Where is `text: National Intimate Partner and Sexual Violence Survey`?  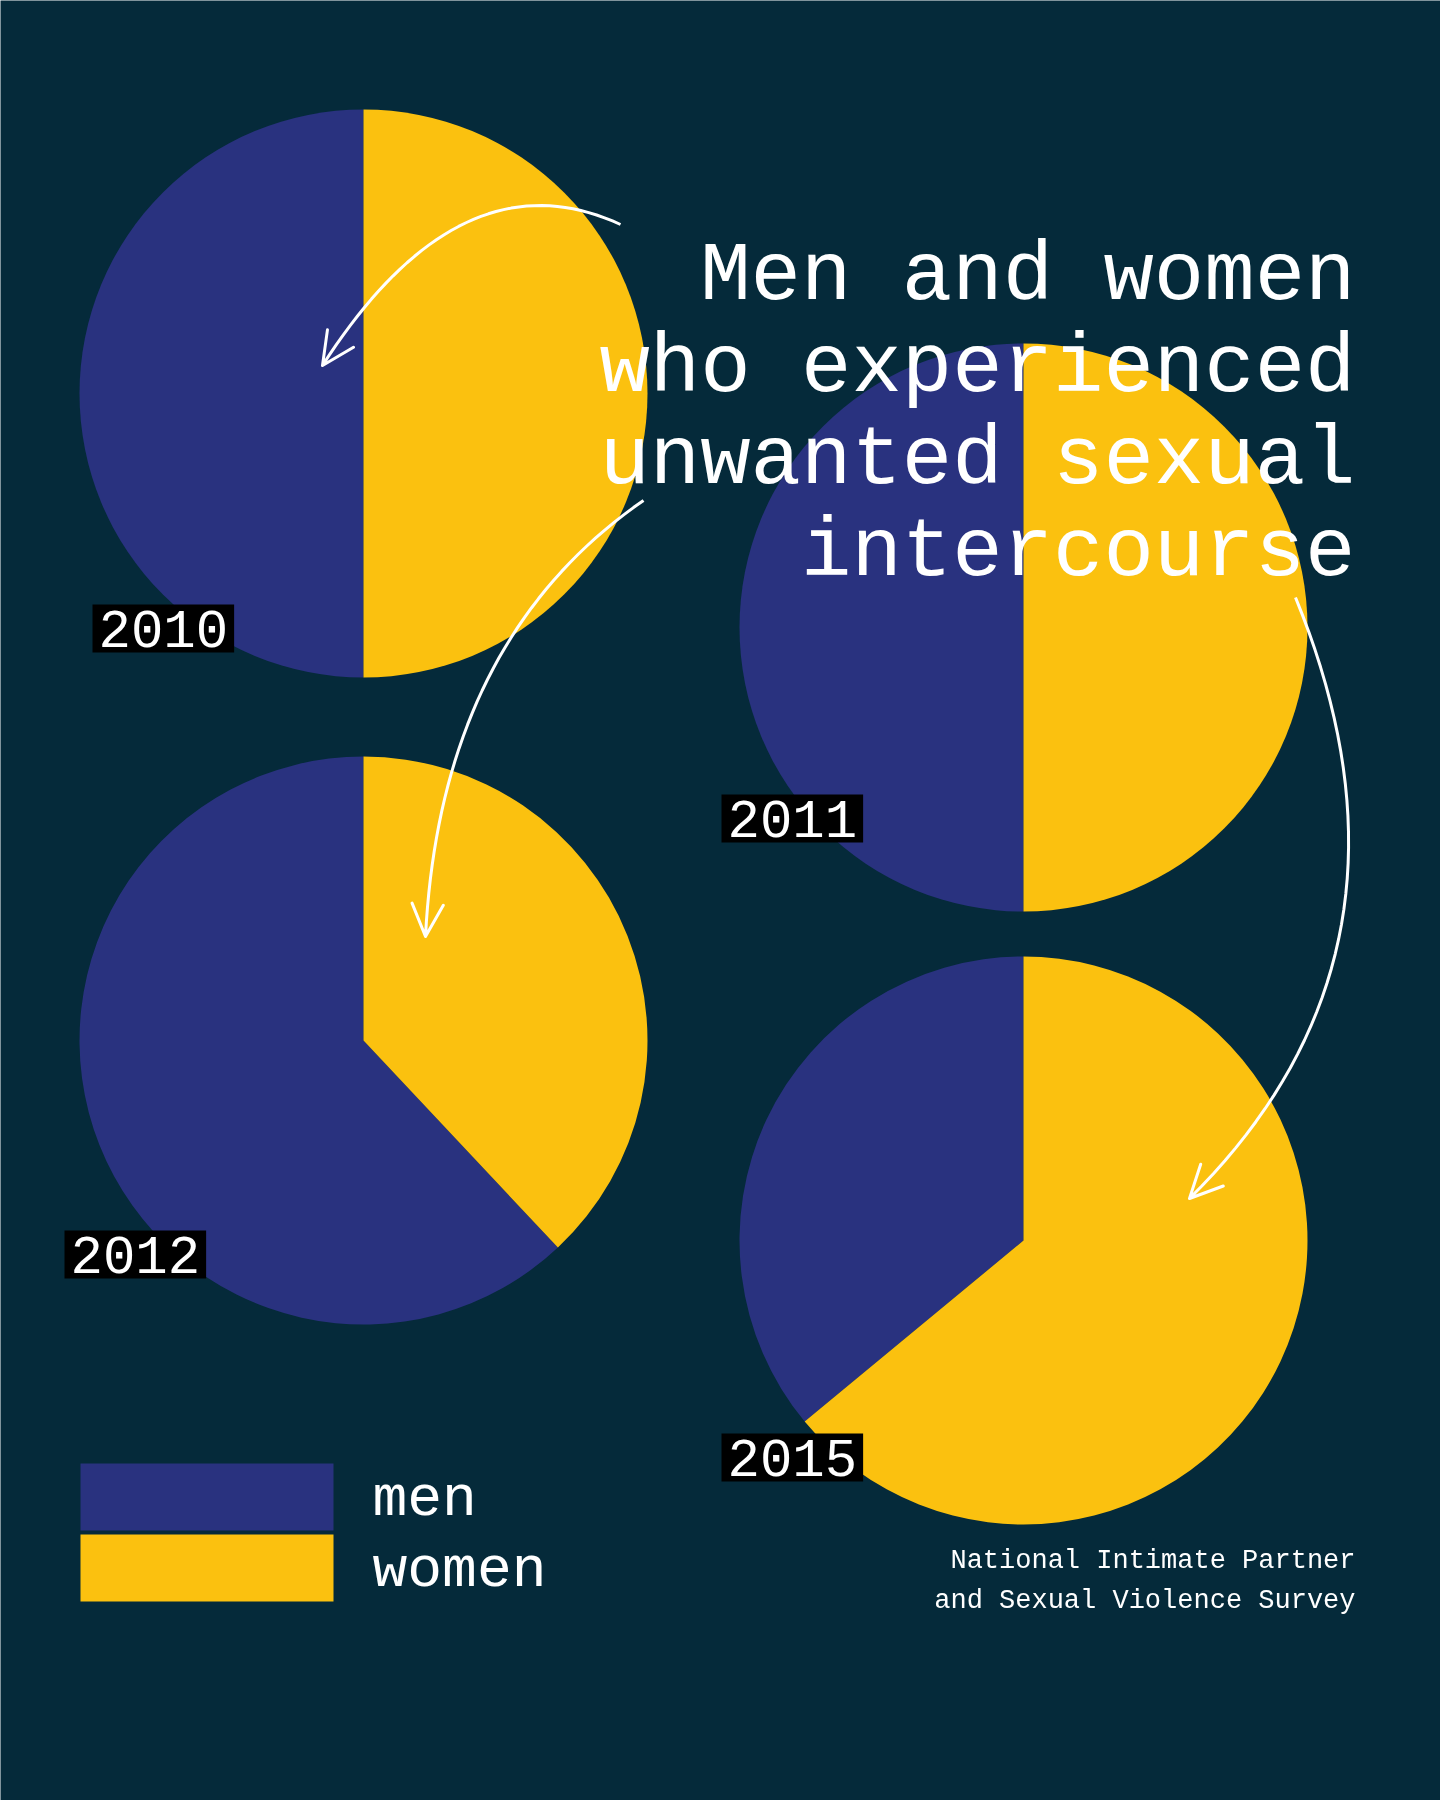 text: National Intimate Partner and Sexual Violence Survey is located at coordinates (1145, 1580).